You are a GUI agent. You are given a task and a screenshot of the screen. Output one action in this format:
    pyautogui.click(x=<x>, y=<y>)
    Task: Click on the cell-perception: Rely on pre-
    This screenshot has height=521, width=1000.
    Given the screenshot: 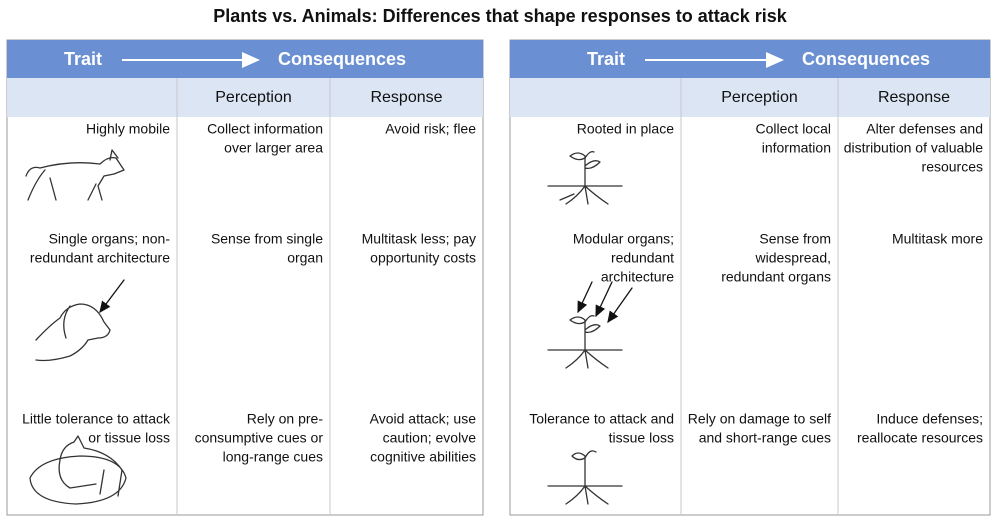 What is the action you would take?
    pyautogui.click(x=285, y=419)
    